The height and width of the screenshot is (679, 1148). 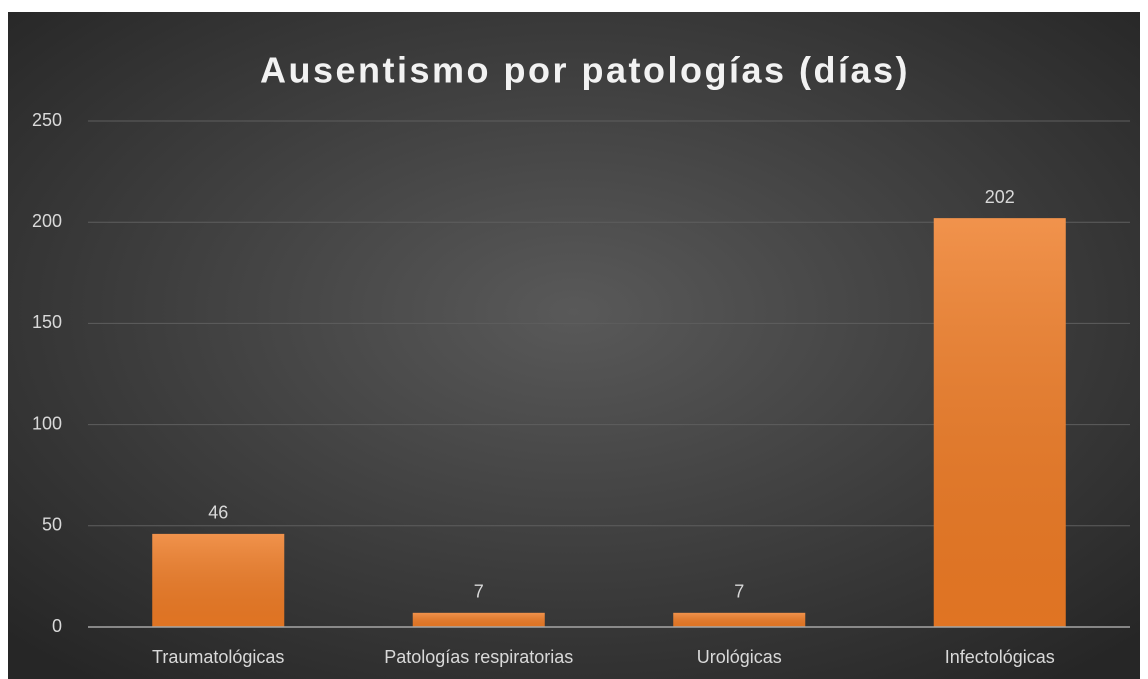 What do you see at coordinates (47, 120) in the screenshot?
I see `y-tick-label: 250` at bounding box center [47, 120].